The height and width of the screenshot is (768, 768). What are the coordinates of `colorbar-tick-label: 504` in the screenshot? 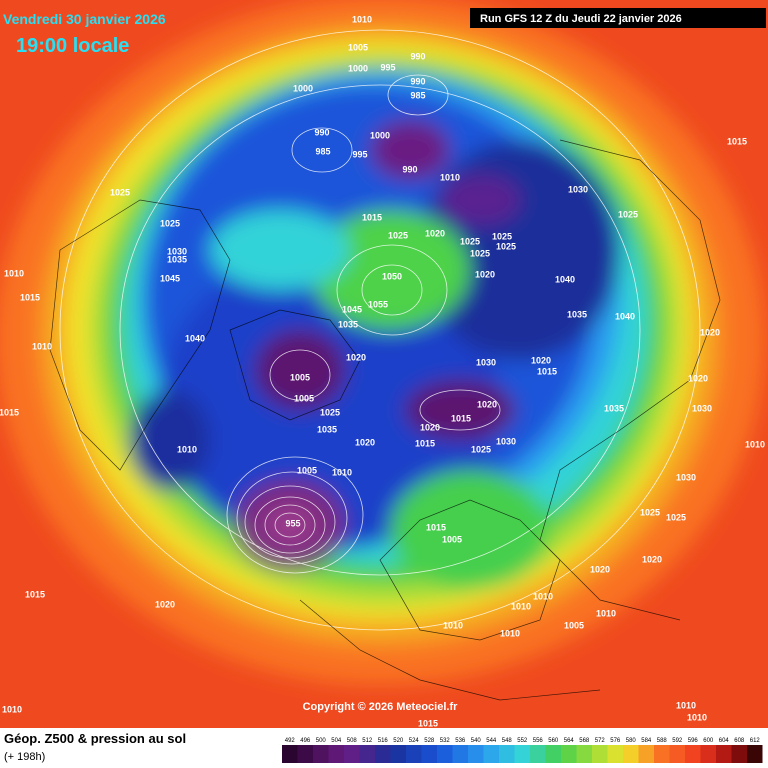 It's located at (336, 741).